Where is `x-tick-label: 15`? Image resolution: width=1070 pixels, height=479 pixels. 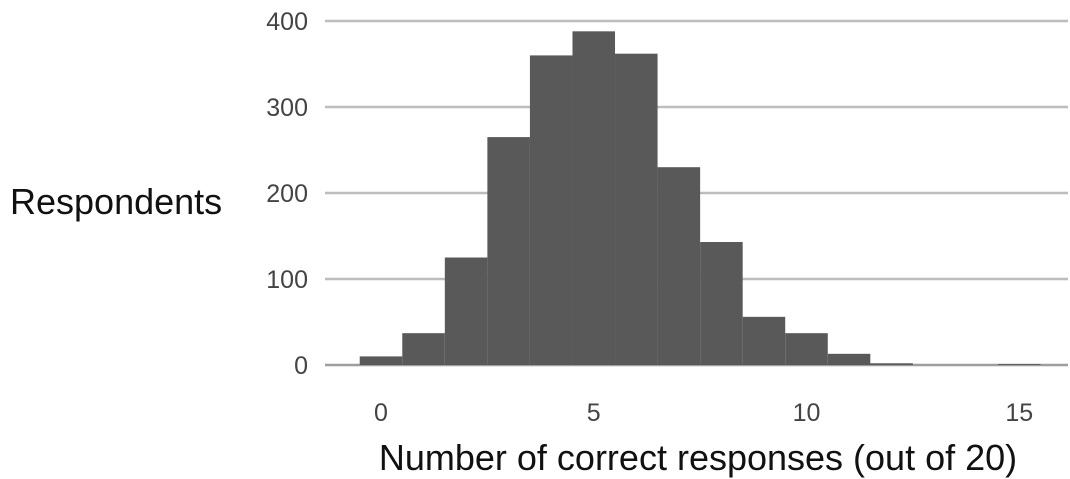
x-tick-label: 15 is located at coordinates (1019, 413).